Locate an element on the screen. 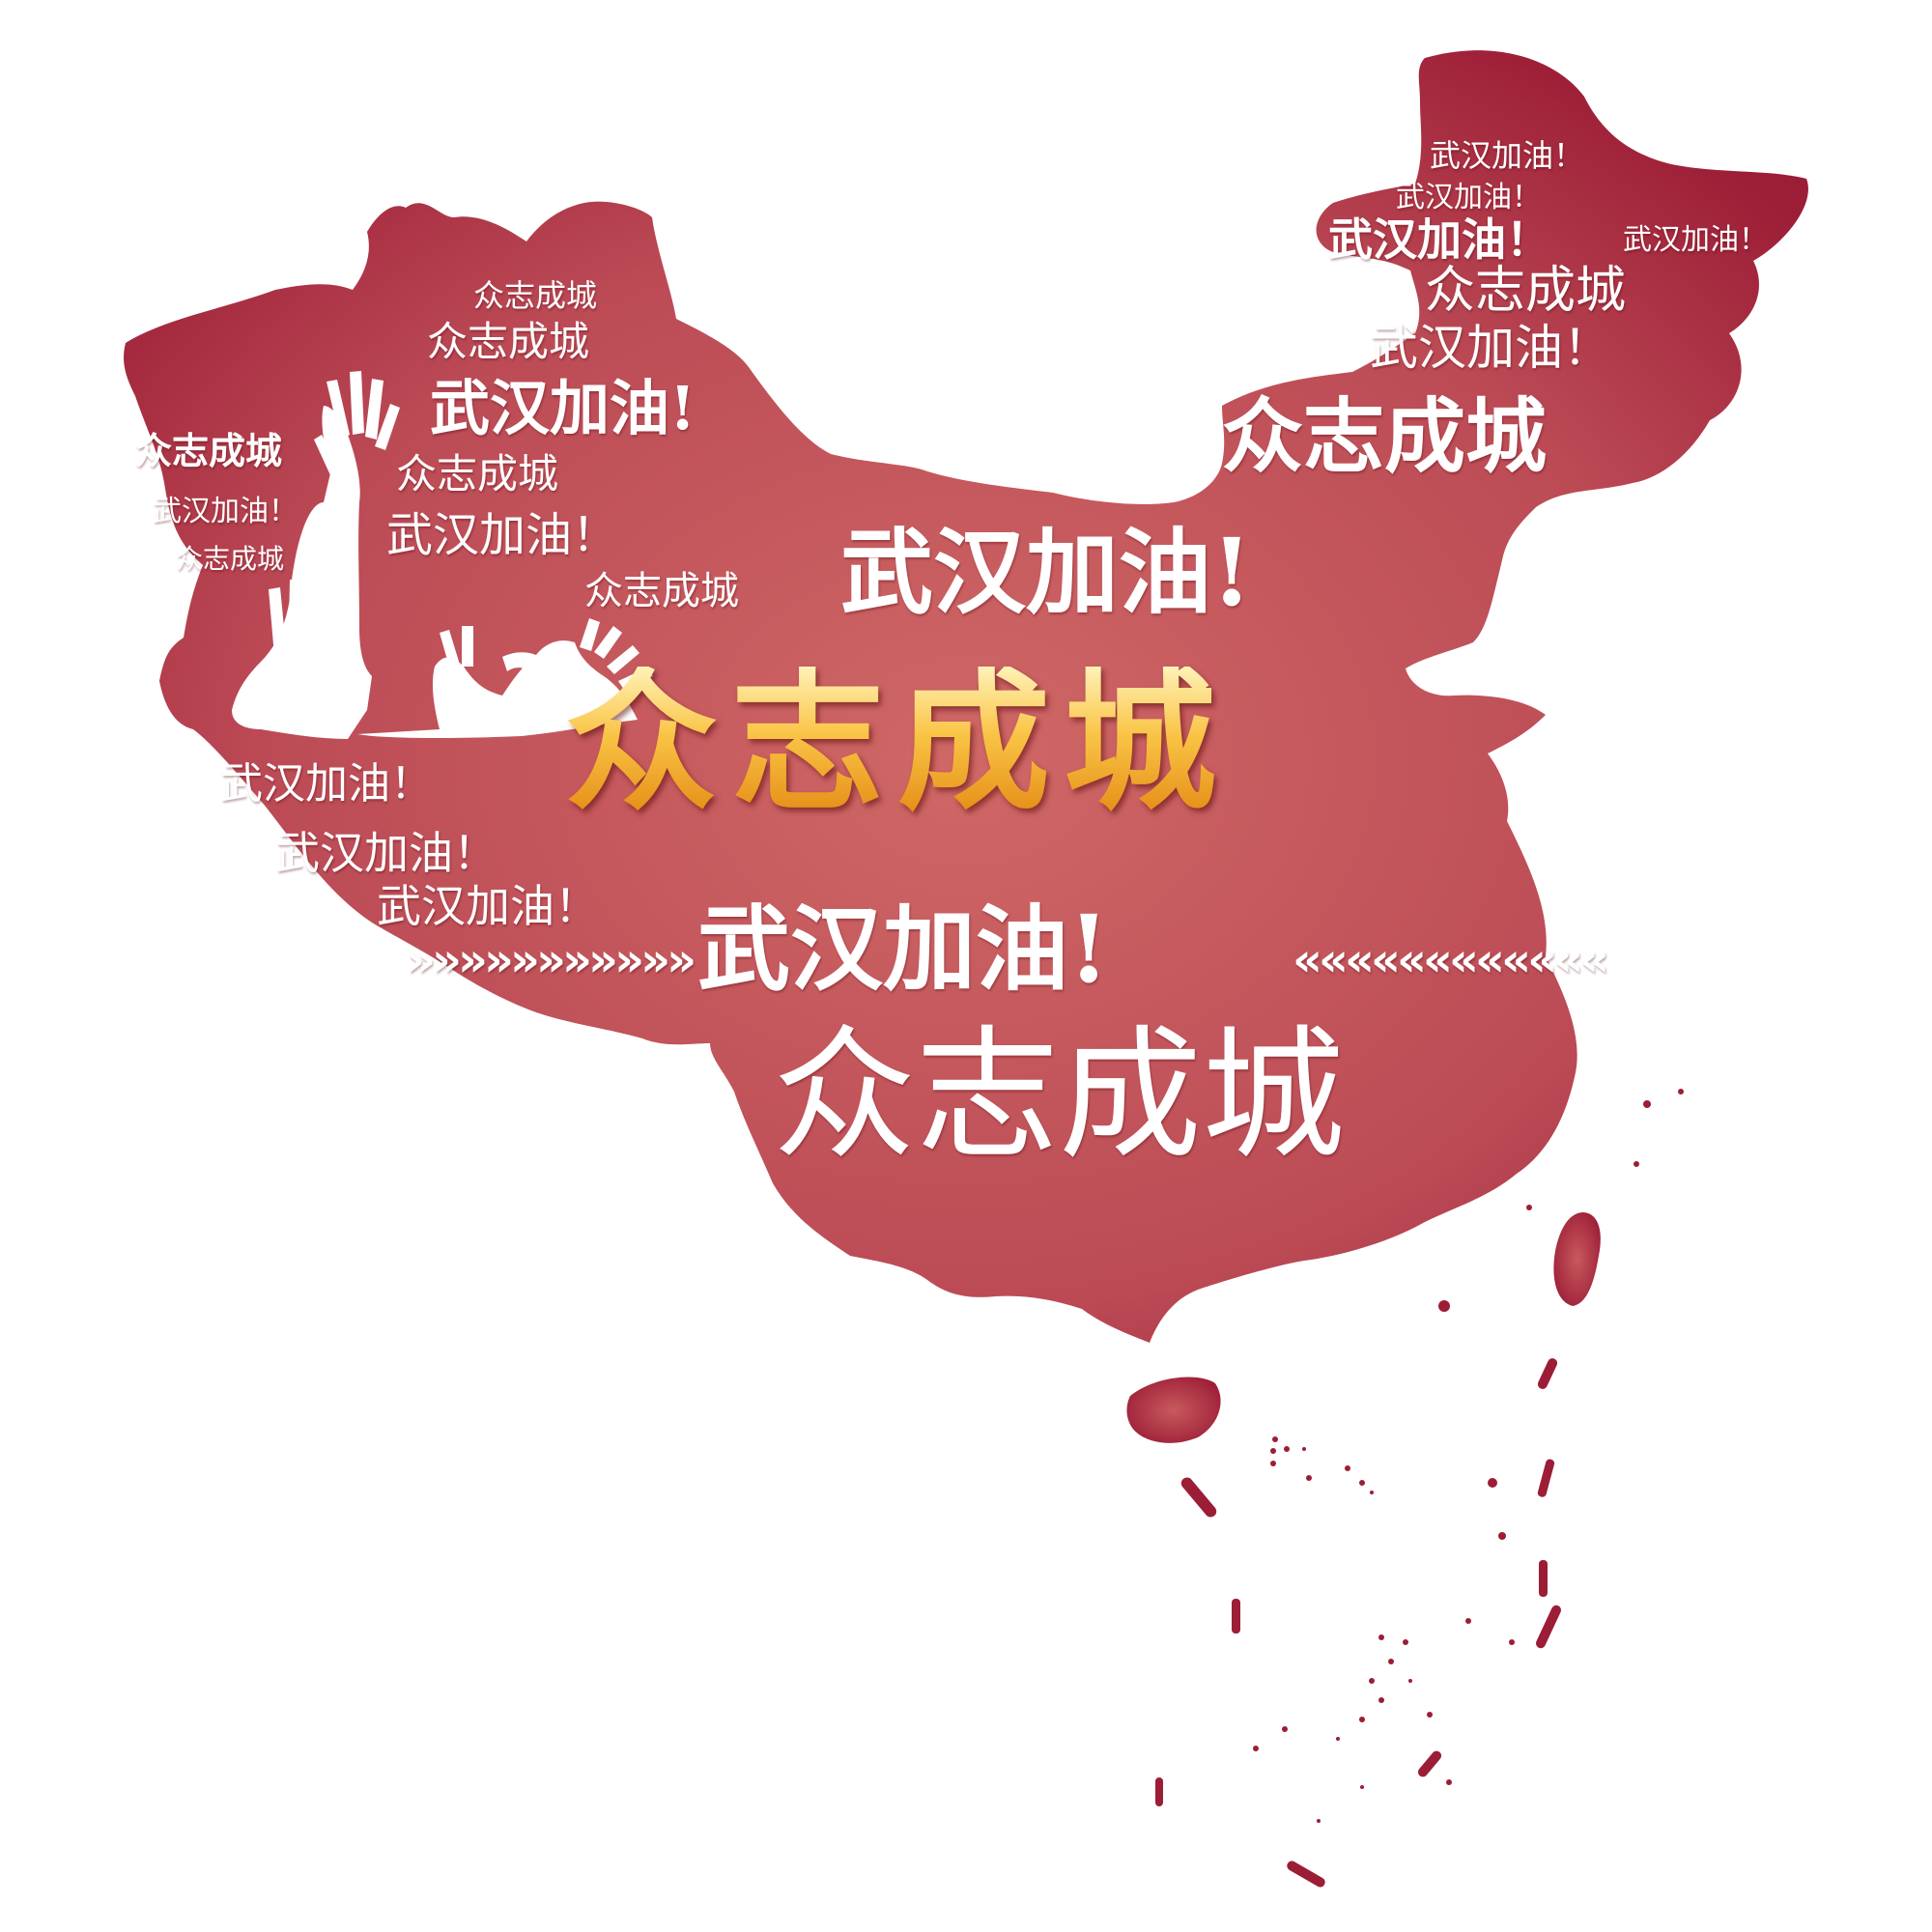  label-nw-1: 众志成城 is located at coordinates (535, 295).